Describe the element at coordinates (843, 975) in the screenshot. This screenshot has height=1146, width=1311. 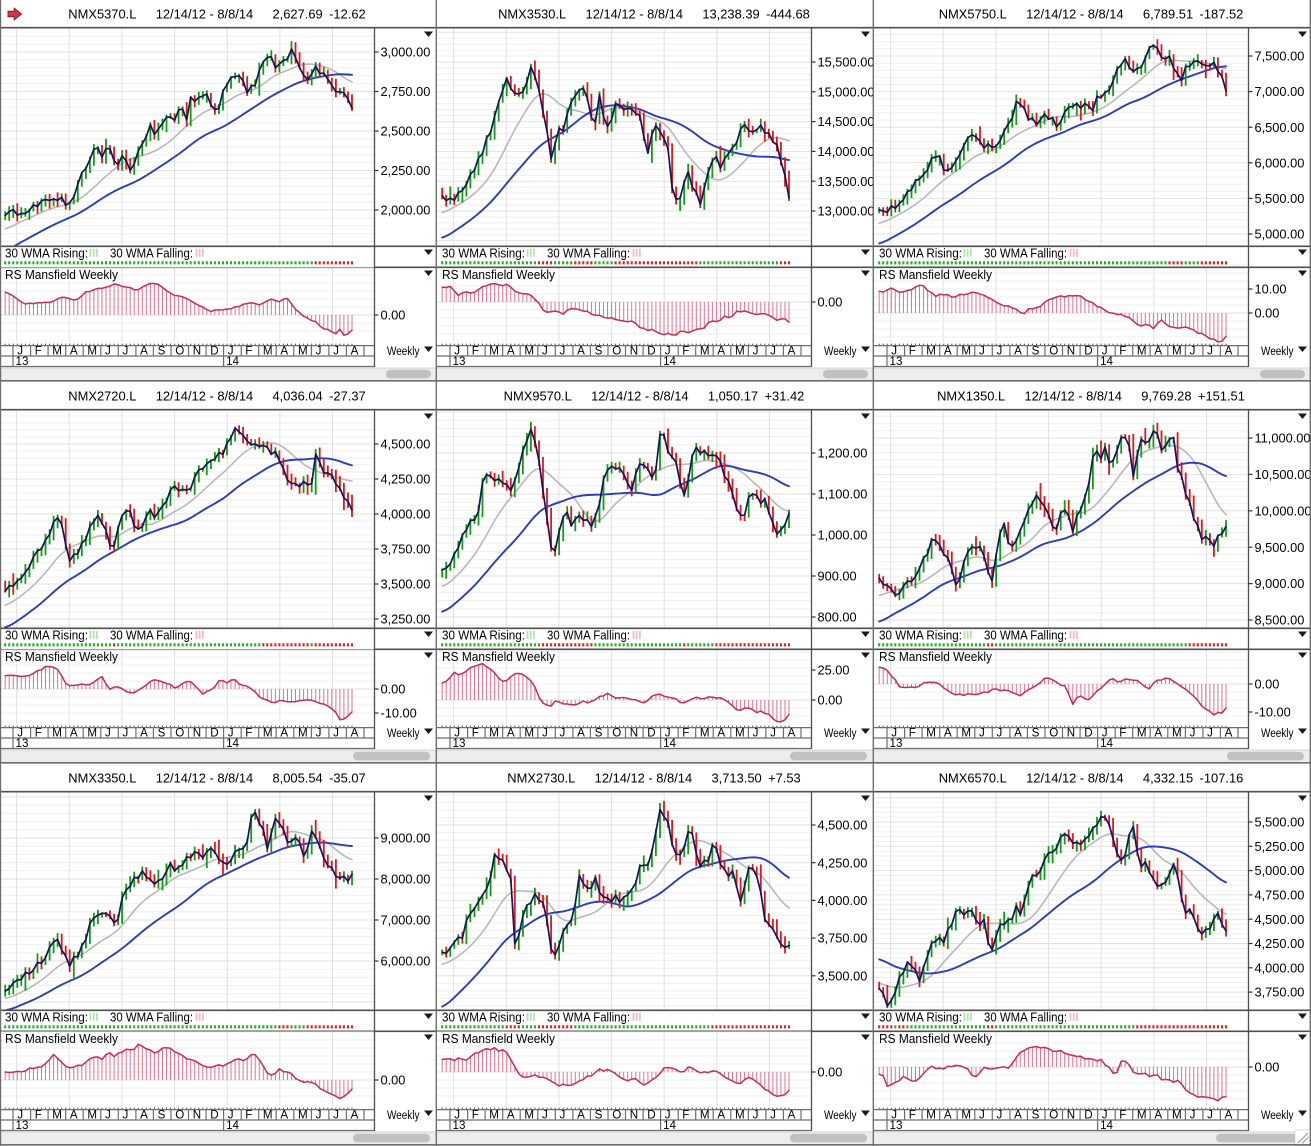
I see `svg-text: 3,500.00` at that location.